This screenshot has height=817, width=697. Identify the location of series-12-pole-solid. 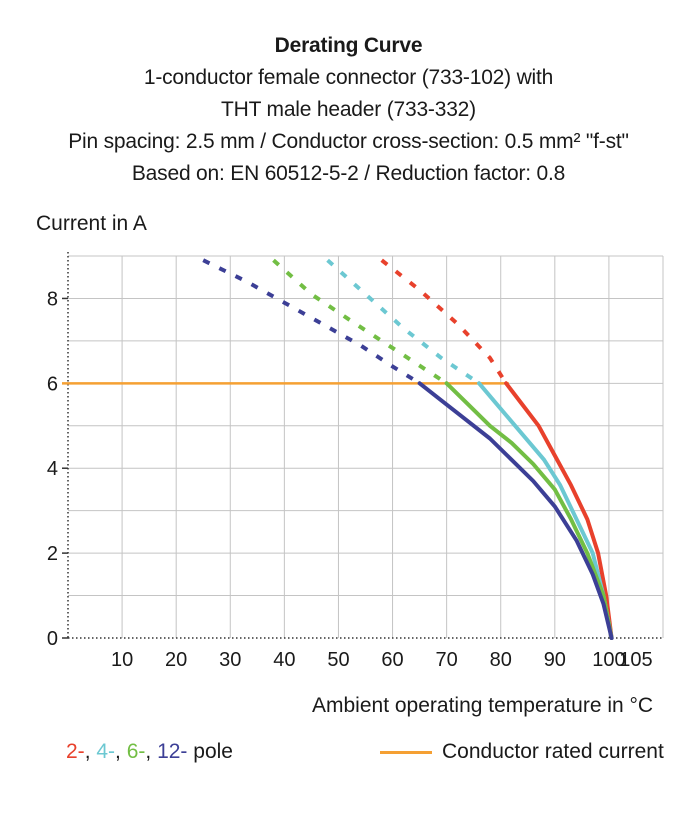
(515, 510).